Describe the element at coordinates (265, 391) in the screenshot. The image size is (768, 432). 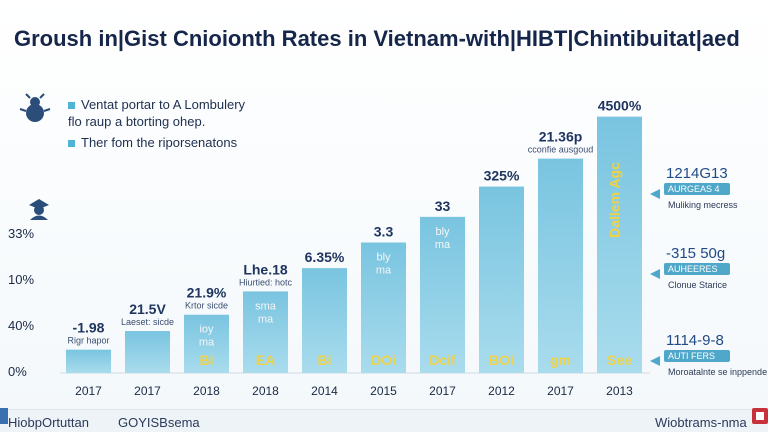
I see `x-tick-3: 2018` at that location.